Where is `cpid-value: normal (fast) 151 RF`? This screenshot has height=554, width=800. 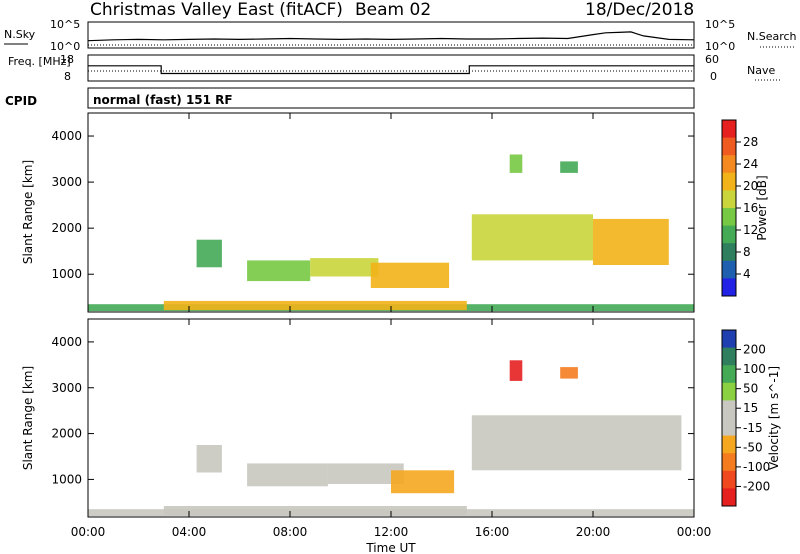 cpid-value: normal (fast) 151 RF is located at coordinates (163, 100).